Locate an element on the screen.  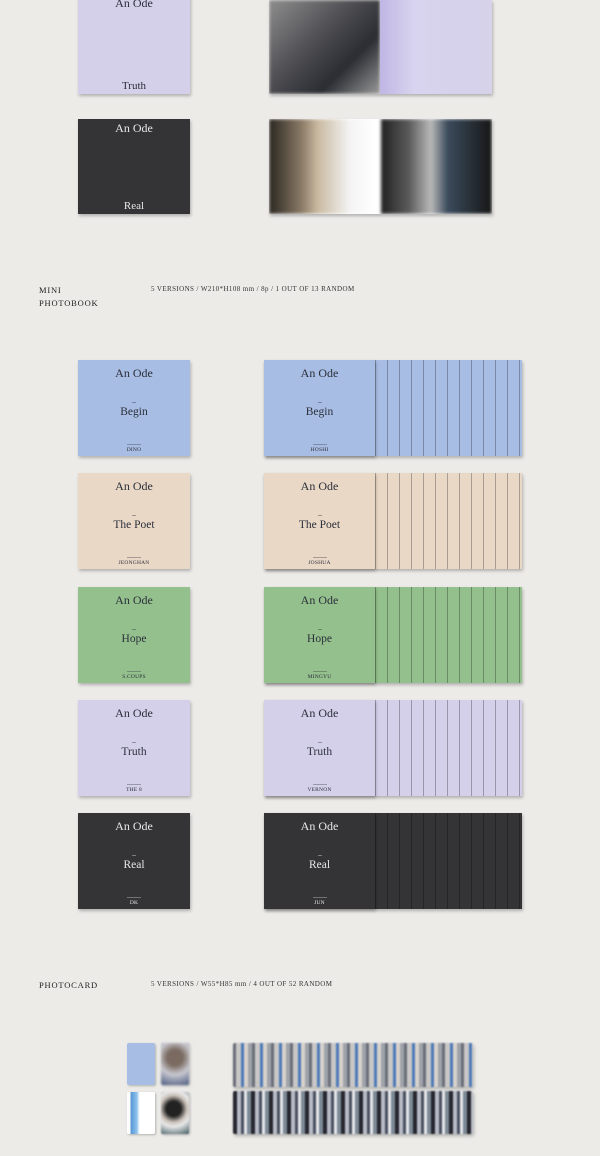
truth-photo-spread is located at coordinates (380, 47).